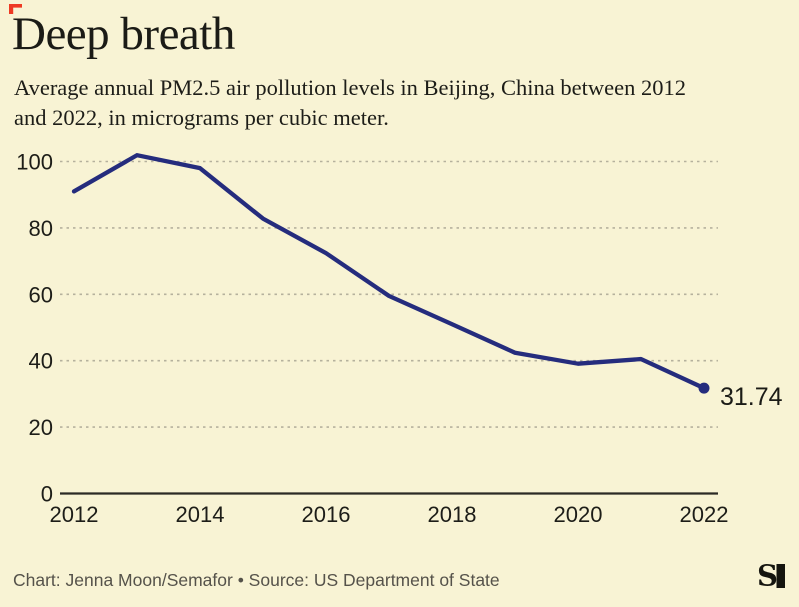 Image resolution: width=799 pixels, height=607 pixels. I want to click on red-corner-flag-icon, so click(15, 9).